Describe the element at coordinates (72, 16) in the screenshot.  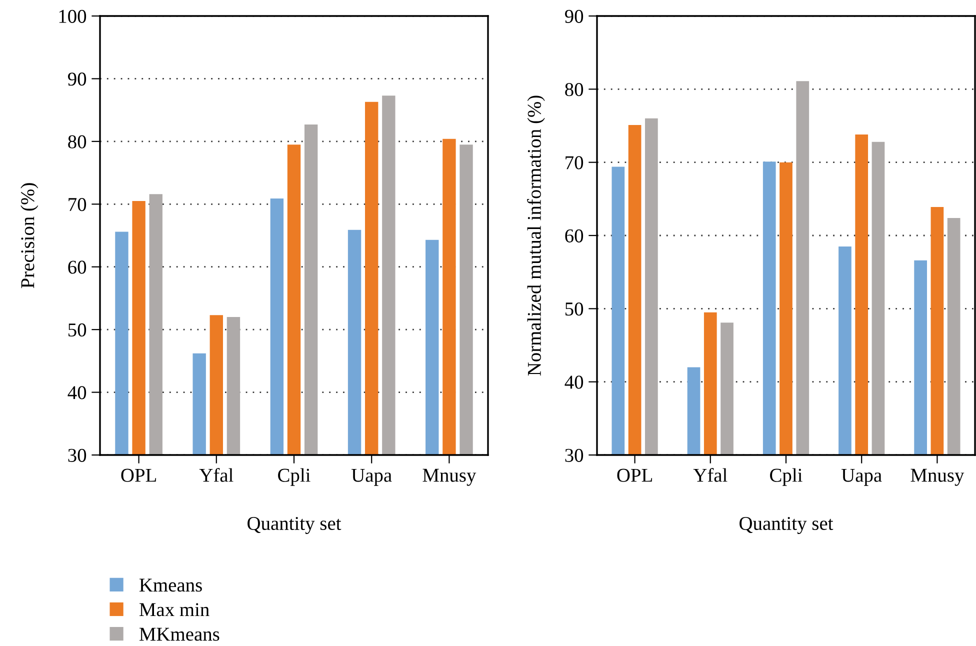
I see `y-tick-label: 100` at that location.